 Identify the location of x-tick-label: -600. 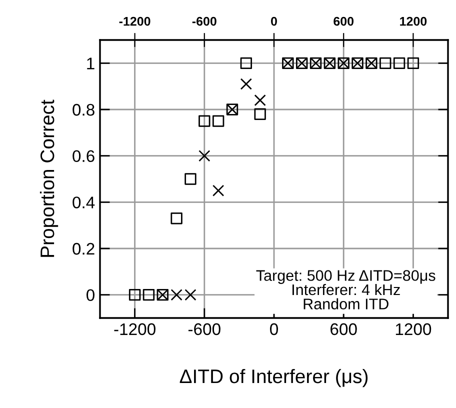
(204, 329).